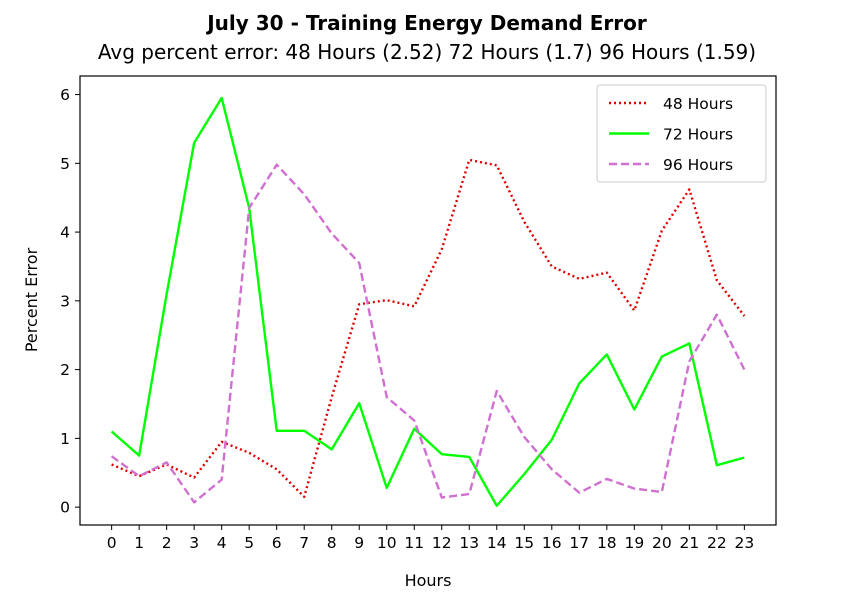 This screenshot has width=854, height=605. What do you see at coordinates (31, 299) in the screenshot?
I see `y-axis-label: Percent Error` at bounding box center [31, 299].